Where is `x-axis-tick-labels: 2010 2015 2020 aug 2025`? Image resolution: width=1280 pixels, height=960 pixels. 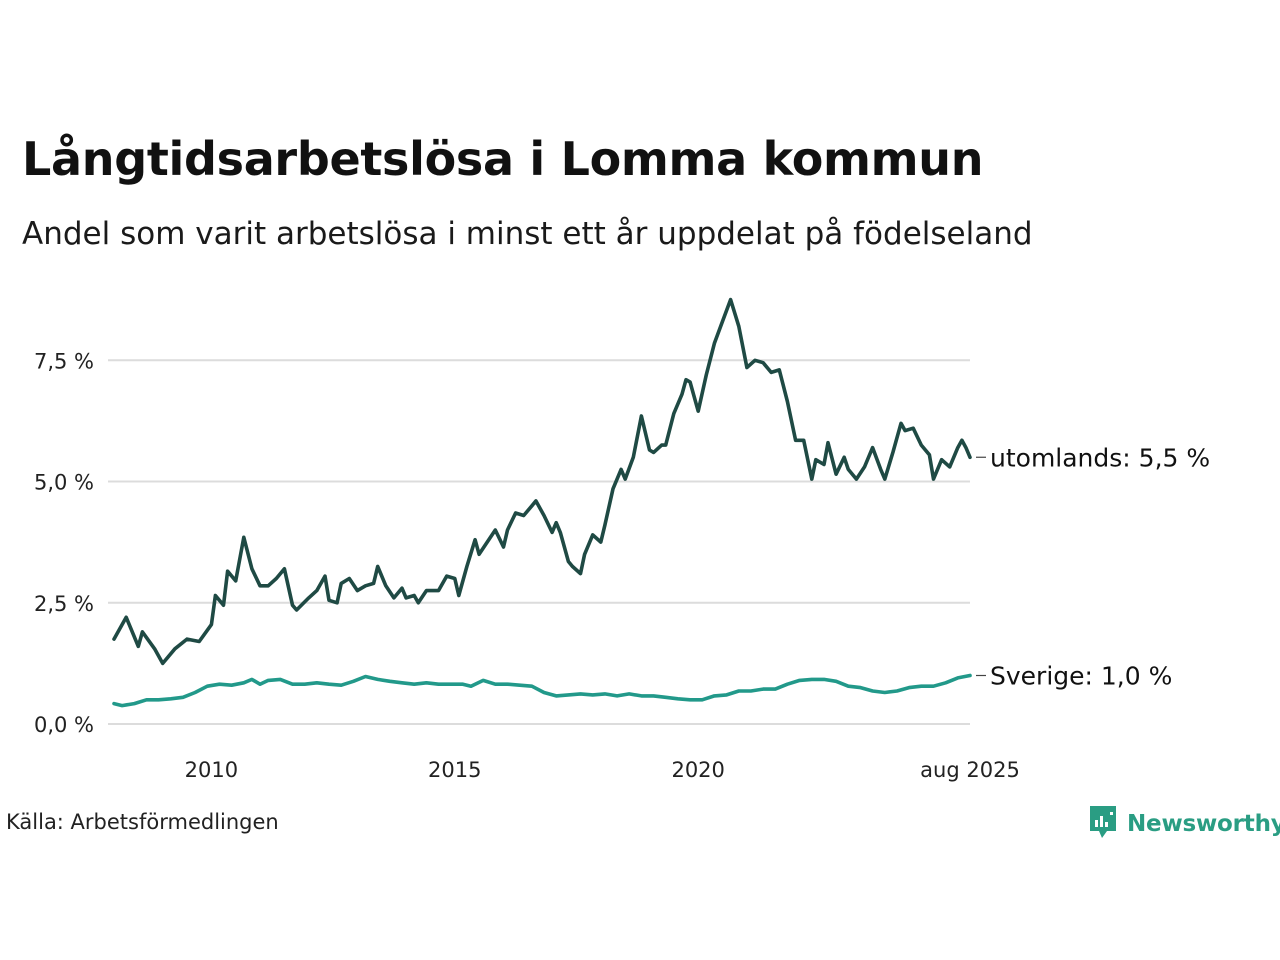 x-axis-tick-labels: 2010 2015 2020 aug 2025 is located at coordinates (602, 770).